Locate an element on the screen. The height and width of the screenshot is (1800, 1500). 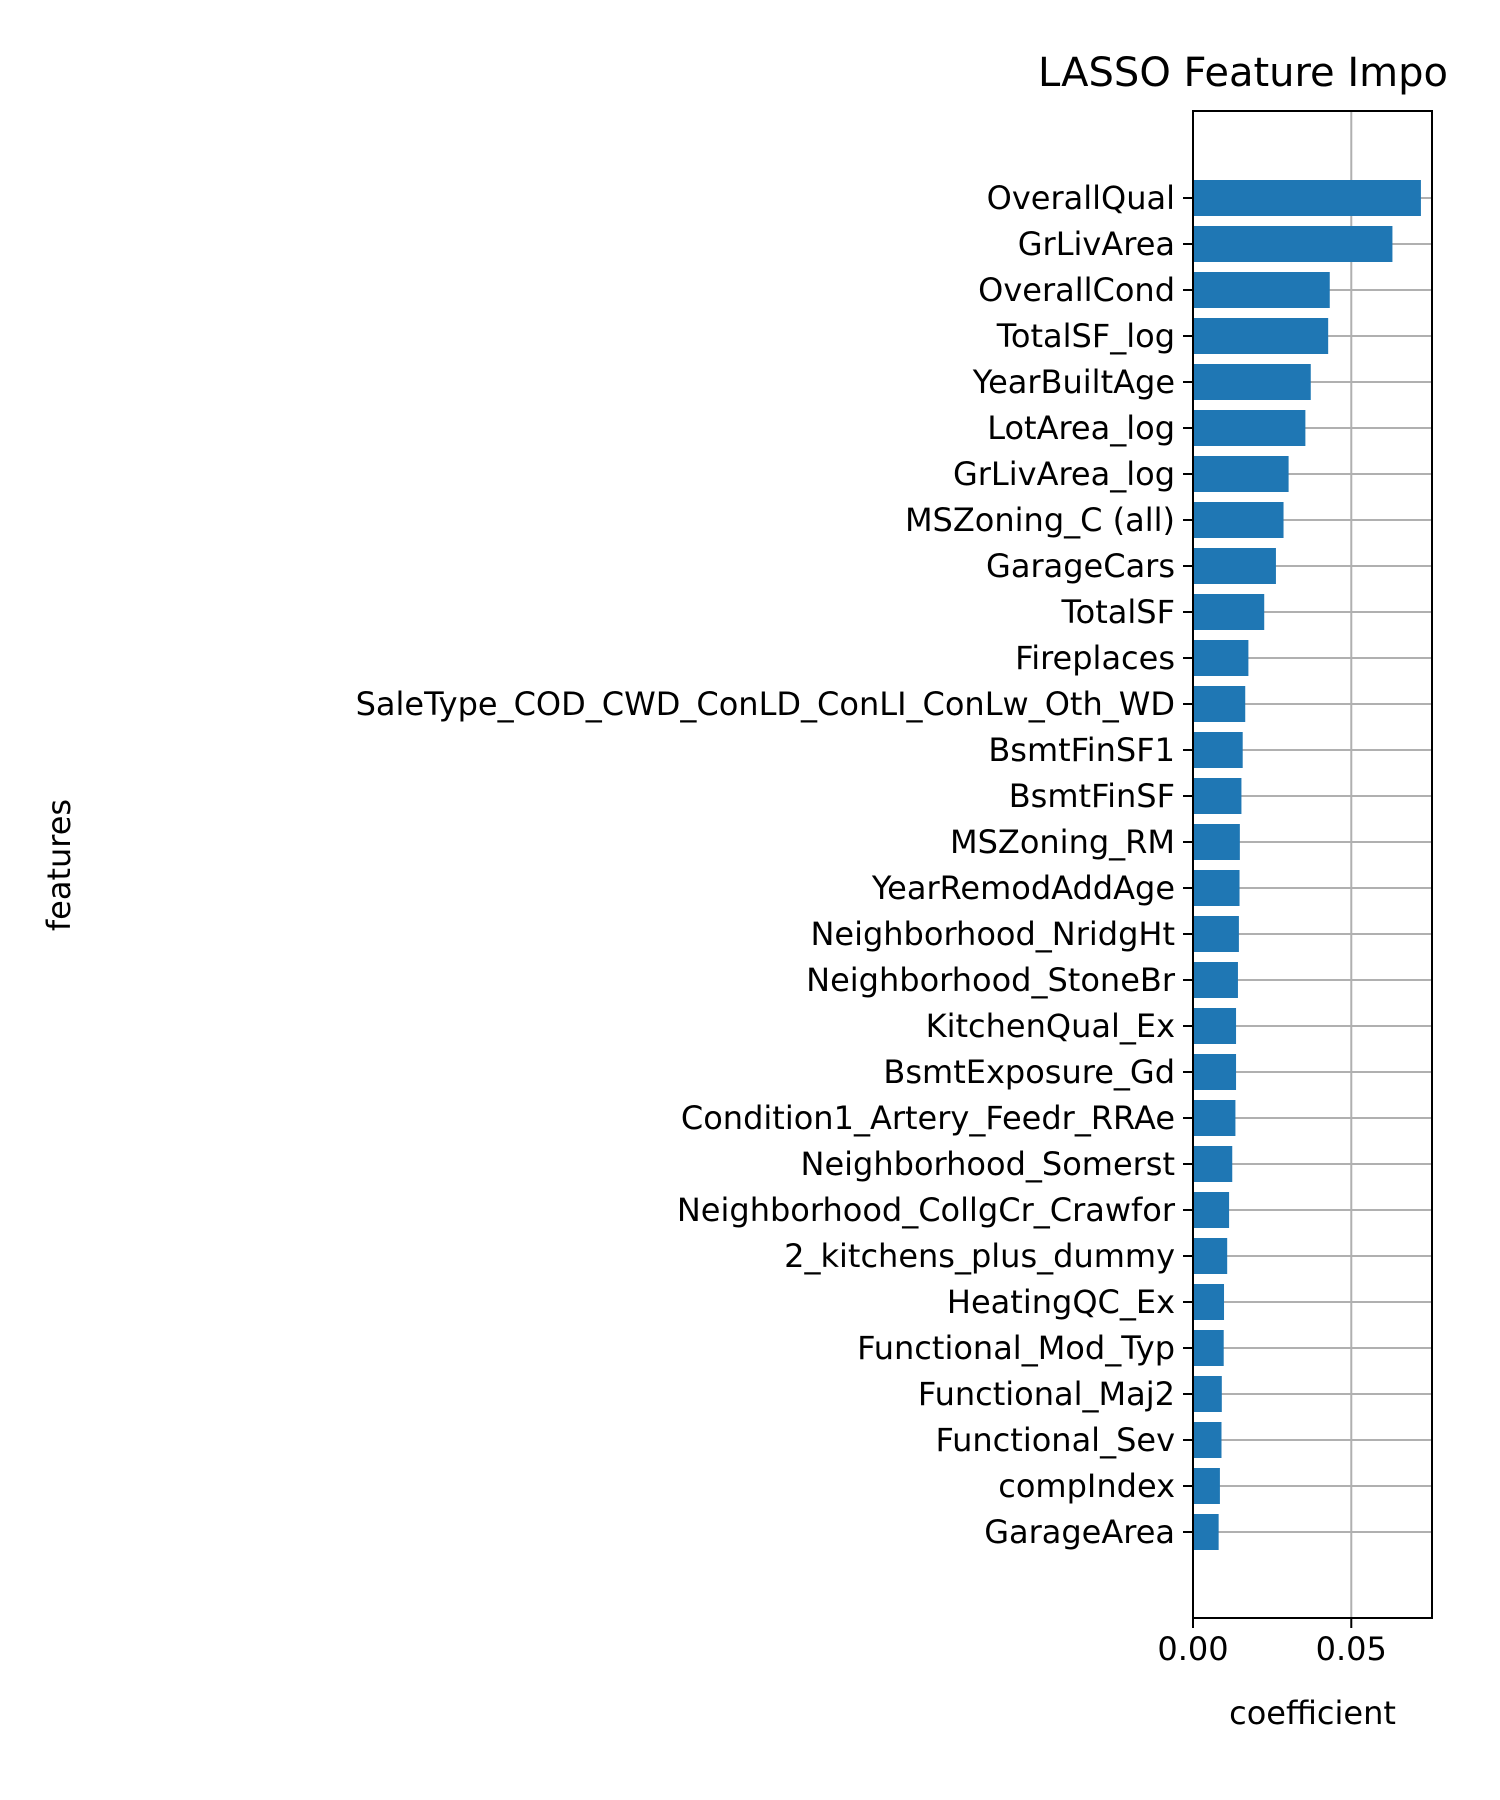
y-tick-label: GarageCars is located at coordinates (1080, 566).